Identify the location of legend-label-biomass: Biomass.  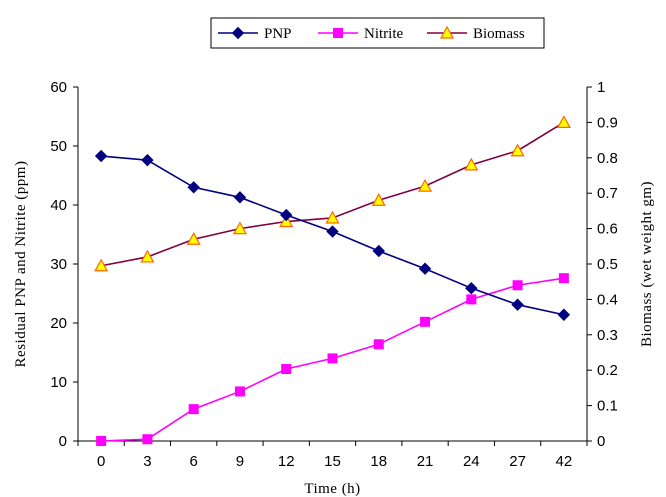
(499, 34).